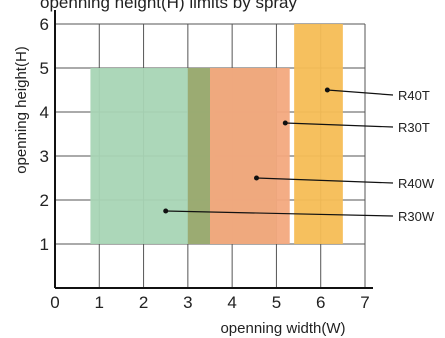 The image size is (445, 338). I want to click on x-tick-label-7: 7, so click(364, 302).